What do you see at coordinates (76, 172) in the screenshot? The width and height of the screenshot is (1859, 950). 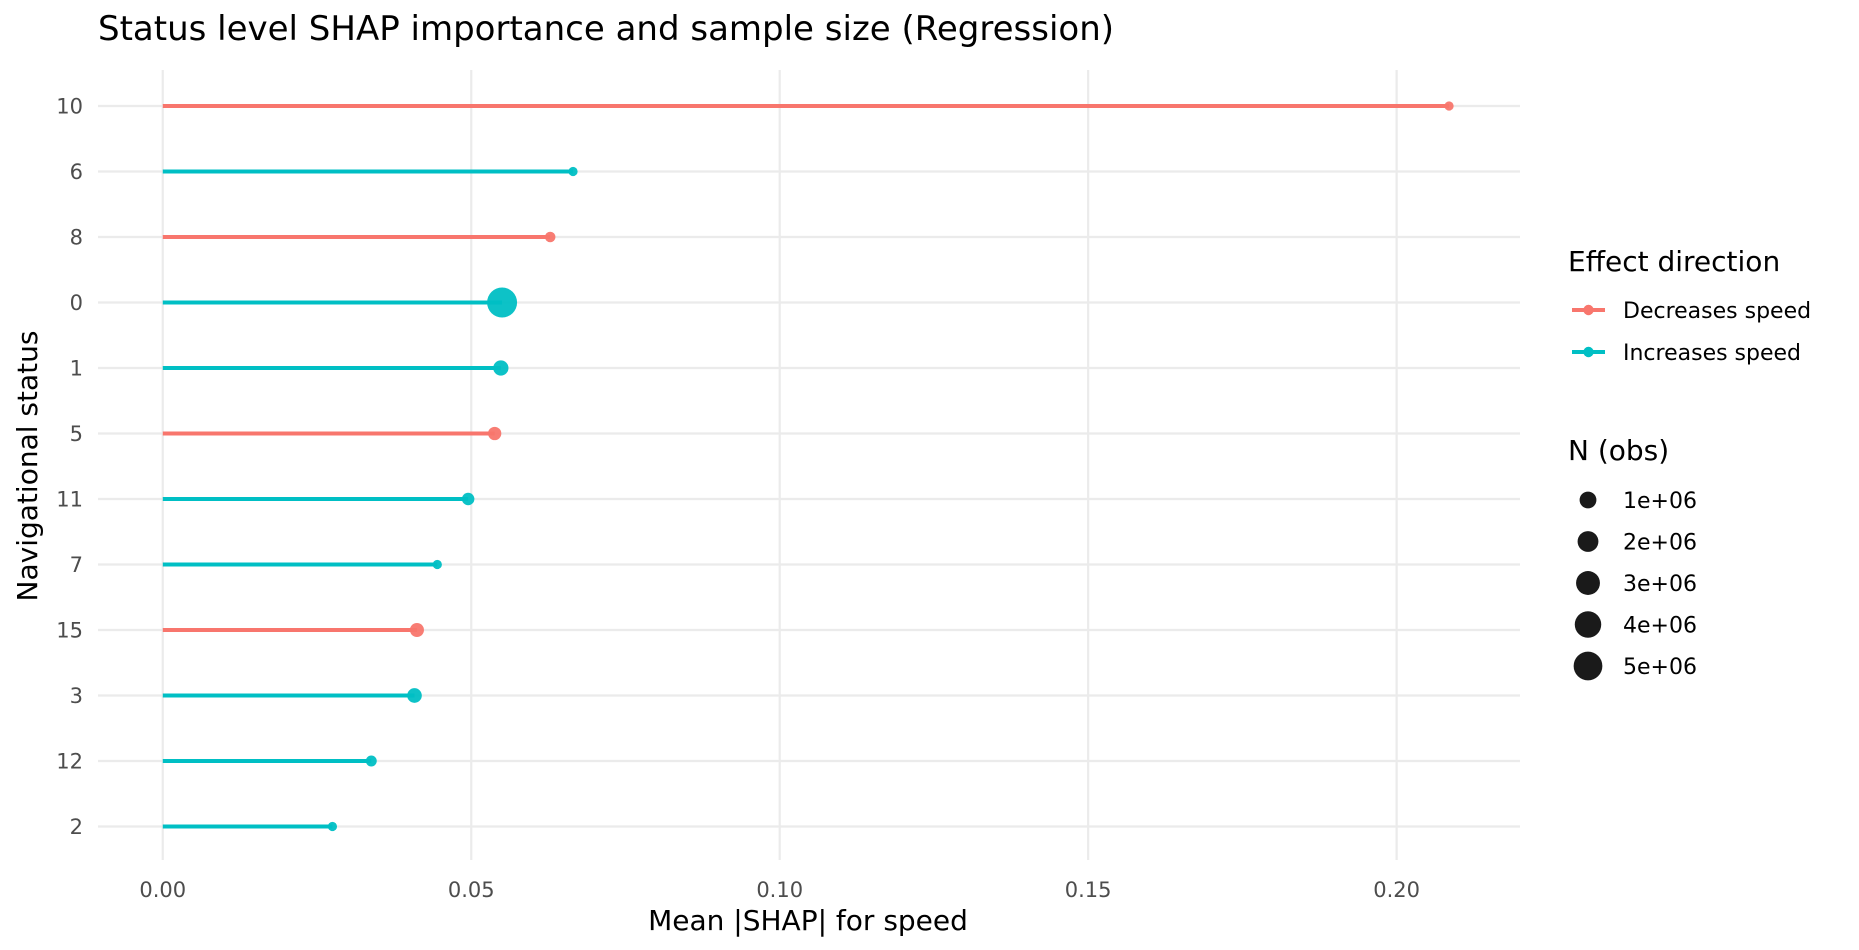 I see `y-tick-label: 6` at bounding box center [76, 172].